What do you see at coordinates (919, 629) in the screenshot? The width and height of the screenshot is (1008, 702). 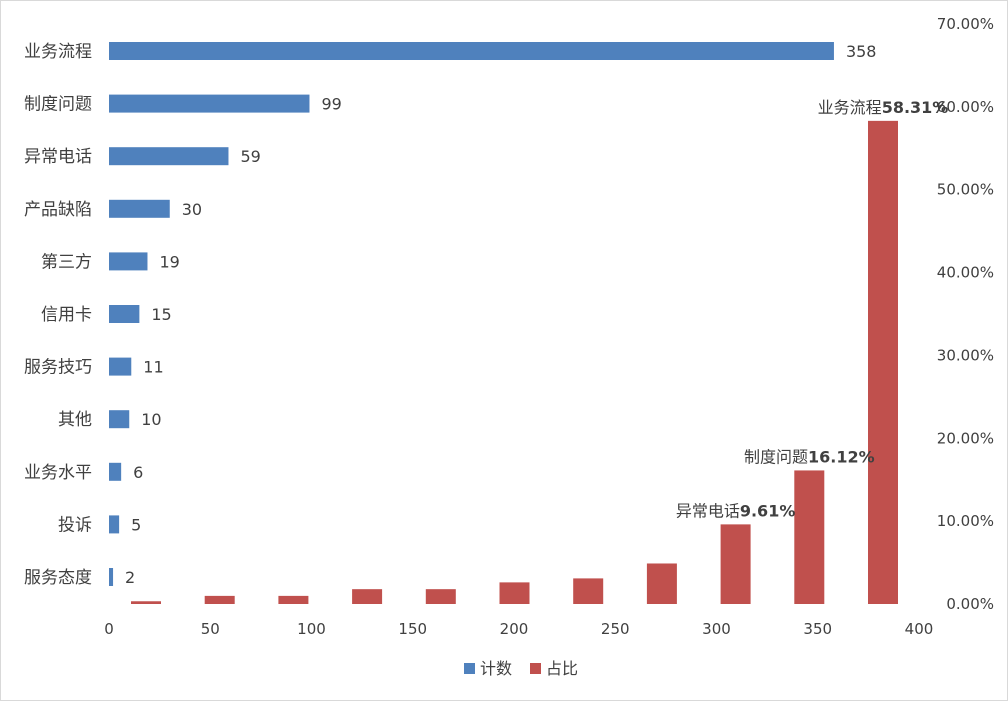 I see `x-tick-label: 400` at bounding box center [919, 629].